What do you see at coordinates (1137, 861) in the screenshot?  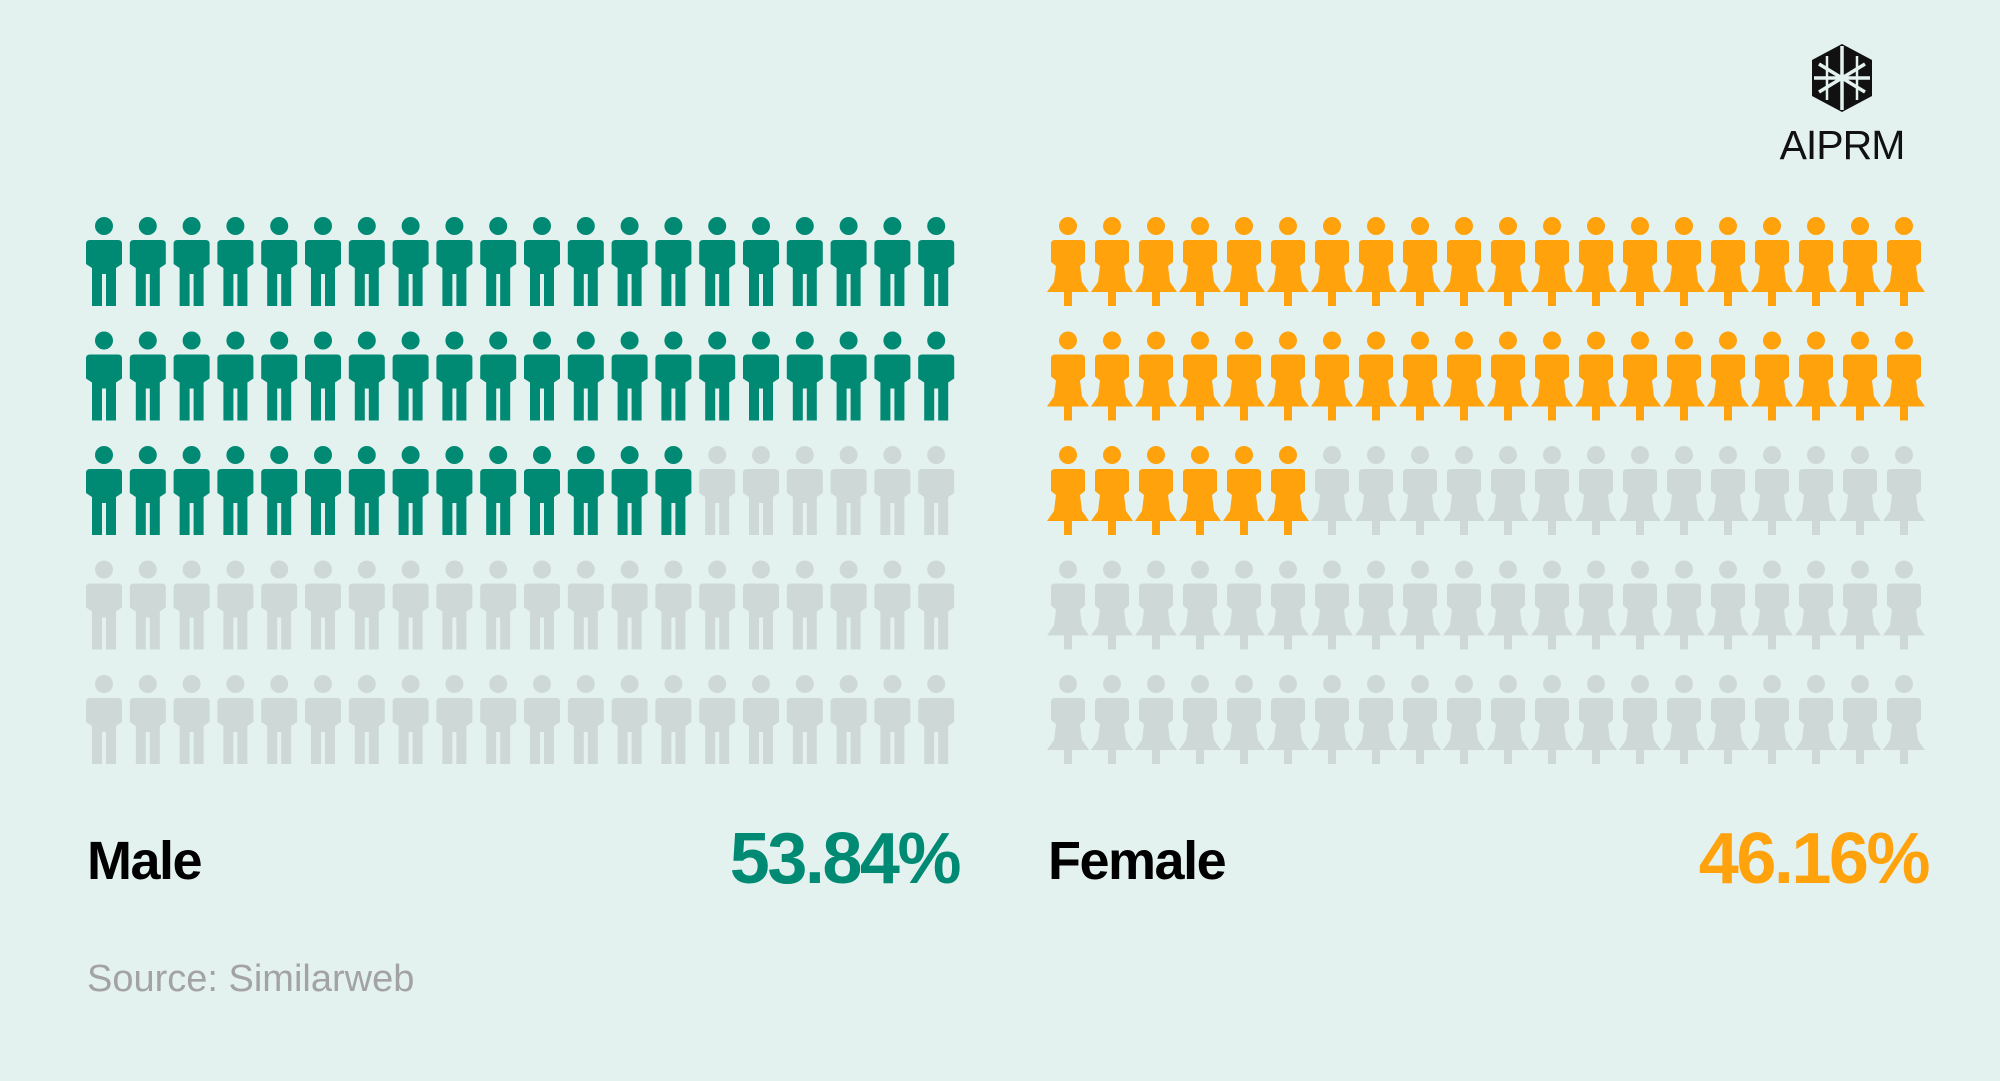 I see `female-label: Female` at bounding box center [1137, 861].